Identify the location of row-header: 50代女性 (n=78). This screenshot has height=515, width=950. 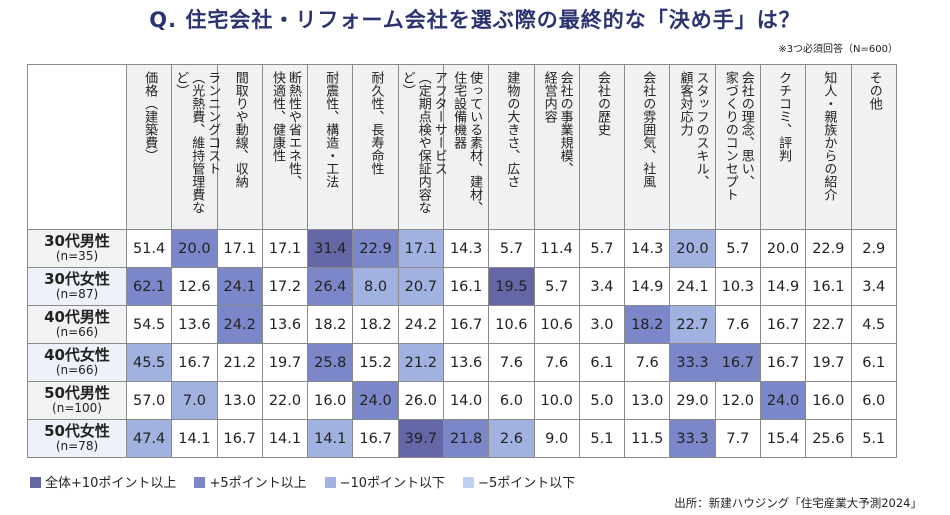
(77, 438).